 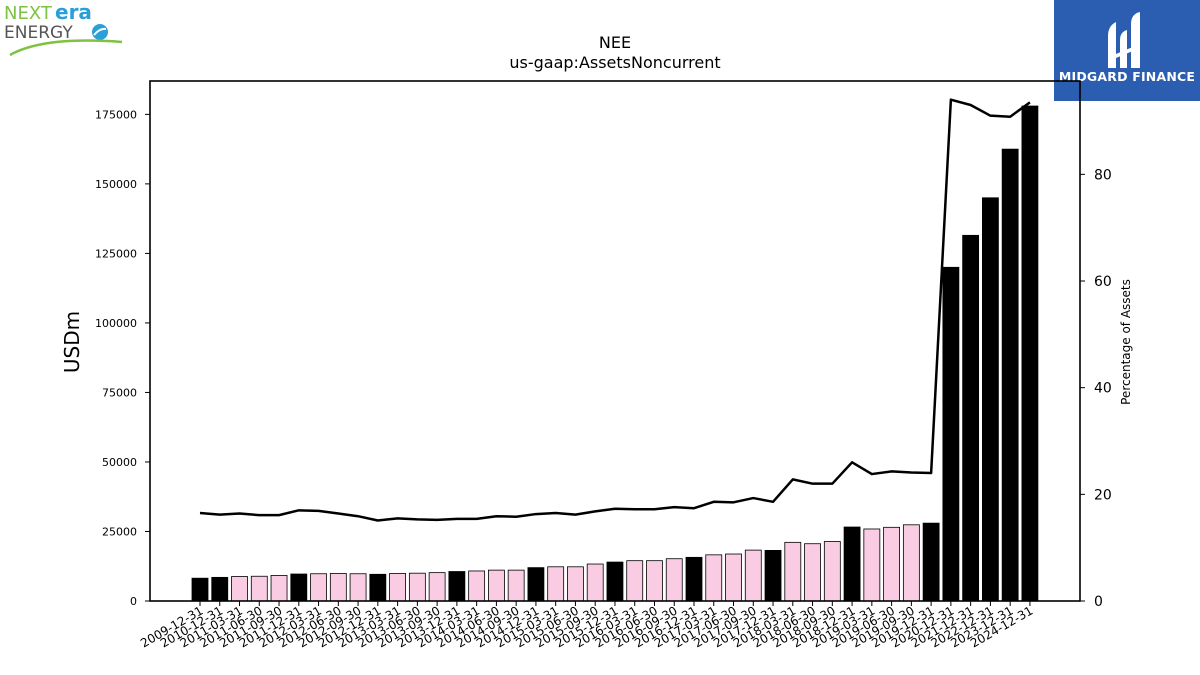 What do you see at coordinates (1127, 76) in the screenshot?
I see `midgard-brand-text: MIDGARD FINANCE` at bounding box center [1127, 76].